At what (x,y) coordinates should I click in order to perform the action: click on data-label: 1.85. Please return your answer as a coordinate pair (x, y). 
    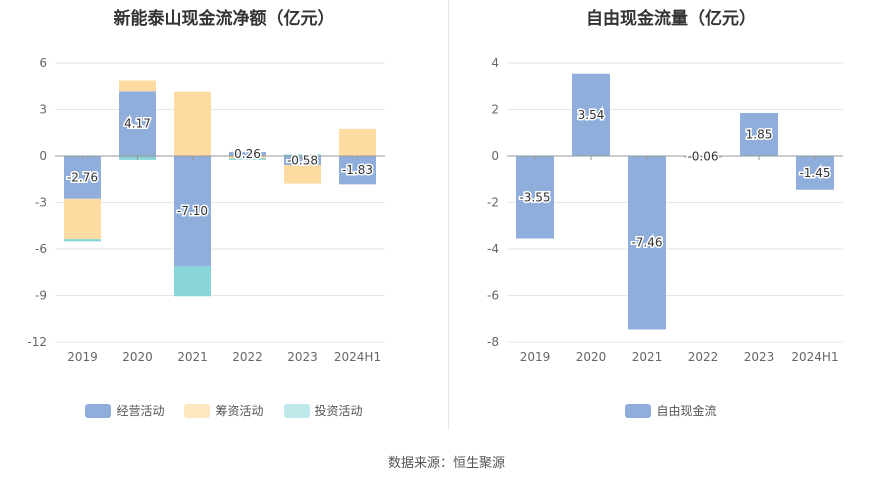
    Looking at the image, I should click on (759, 134).